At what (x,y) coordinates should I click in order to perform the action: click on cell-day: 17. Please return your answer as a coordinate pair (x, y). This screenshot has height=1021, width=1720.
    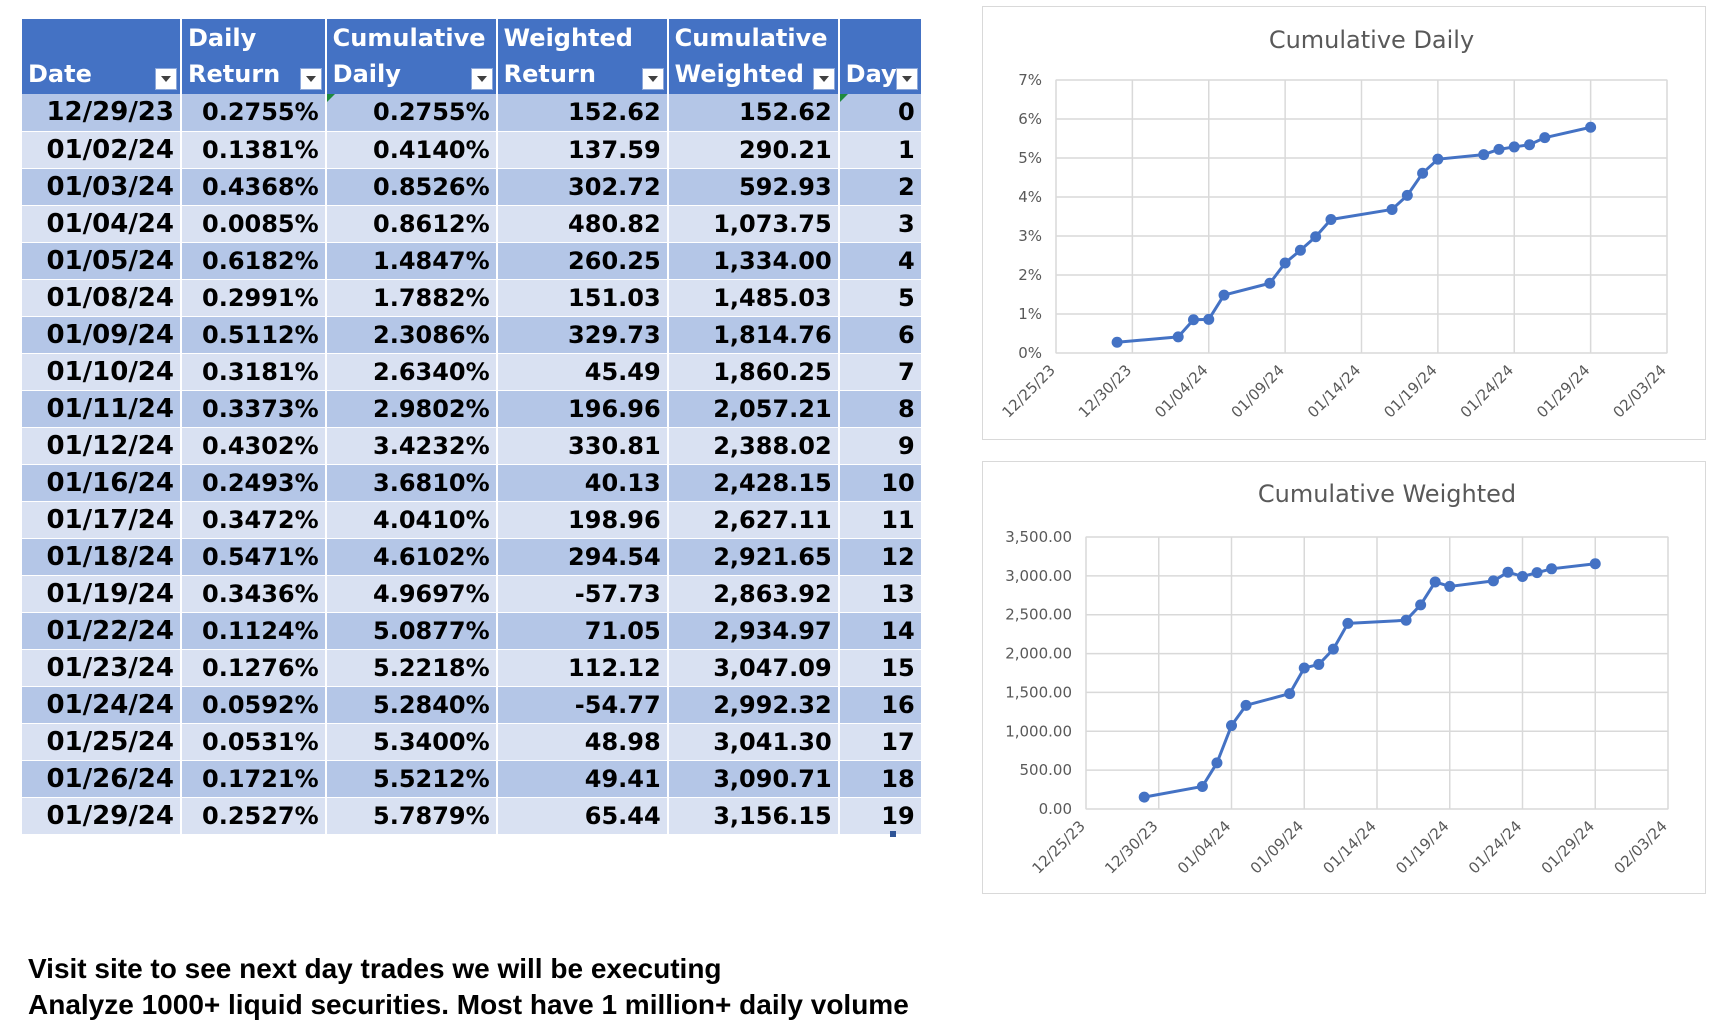
    Looking at the image, I should click on (880, 742).